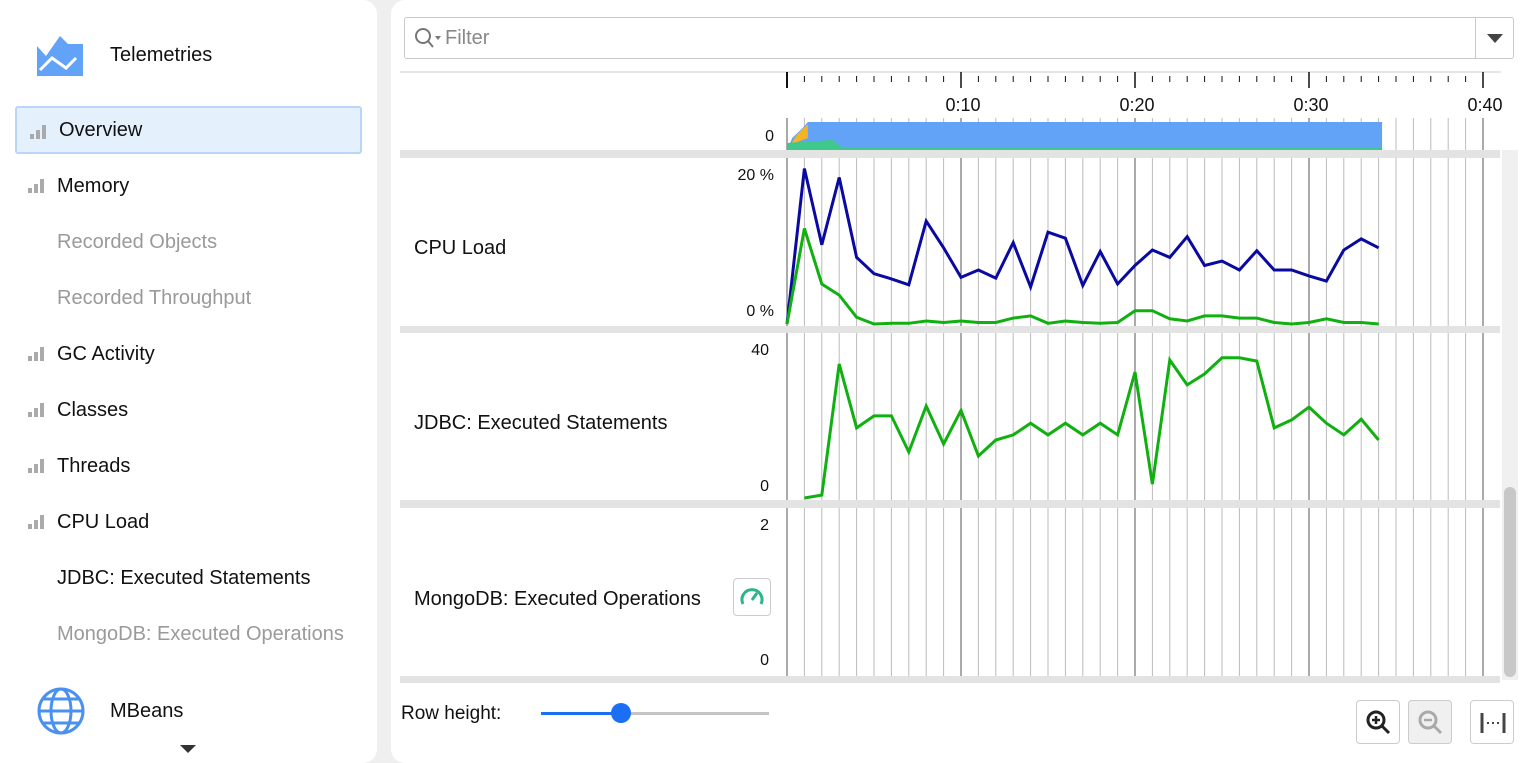 This screenshot has width=1526, height=763. I want to click on fit-width-icon, so click(1493, 723).